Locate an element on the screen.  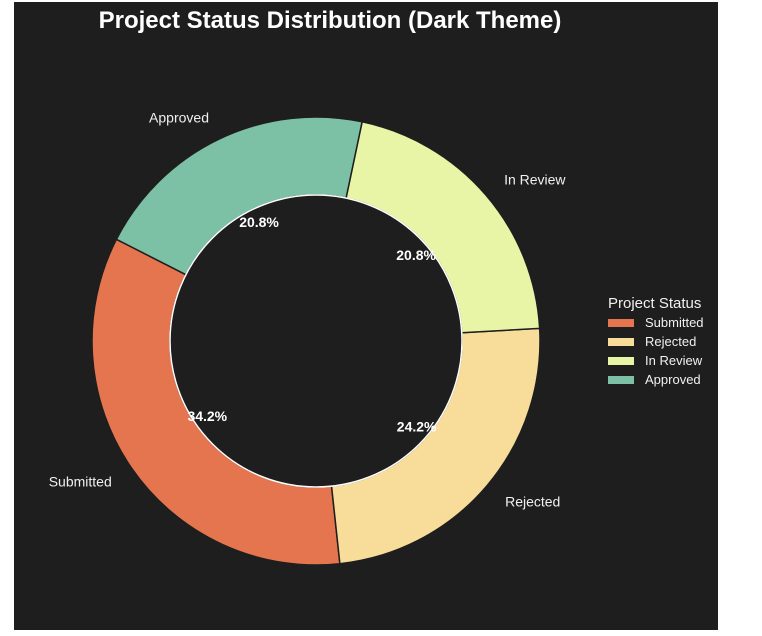
legend-swatch-in-review is located at coordinates (621, 361).